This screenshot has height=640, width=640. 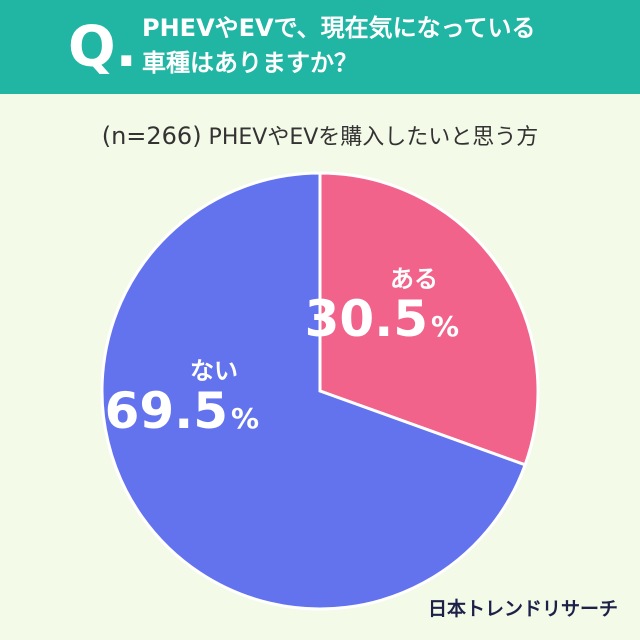 What do you see at coordinates (445, 326) in the screenshot?
I see `slice-unit-aru: %` at bounding box center [445, 326].